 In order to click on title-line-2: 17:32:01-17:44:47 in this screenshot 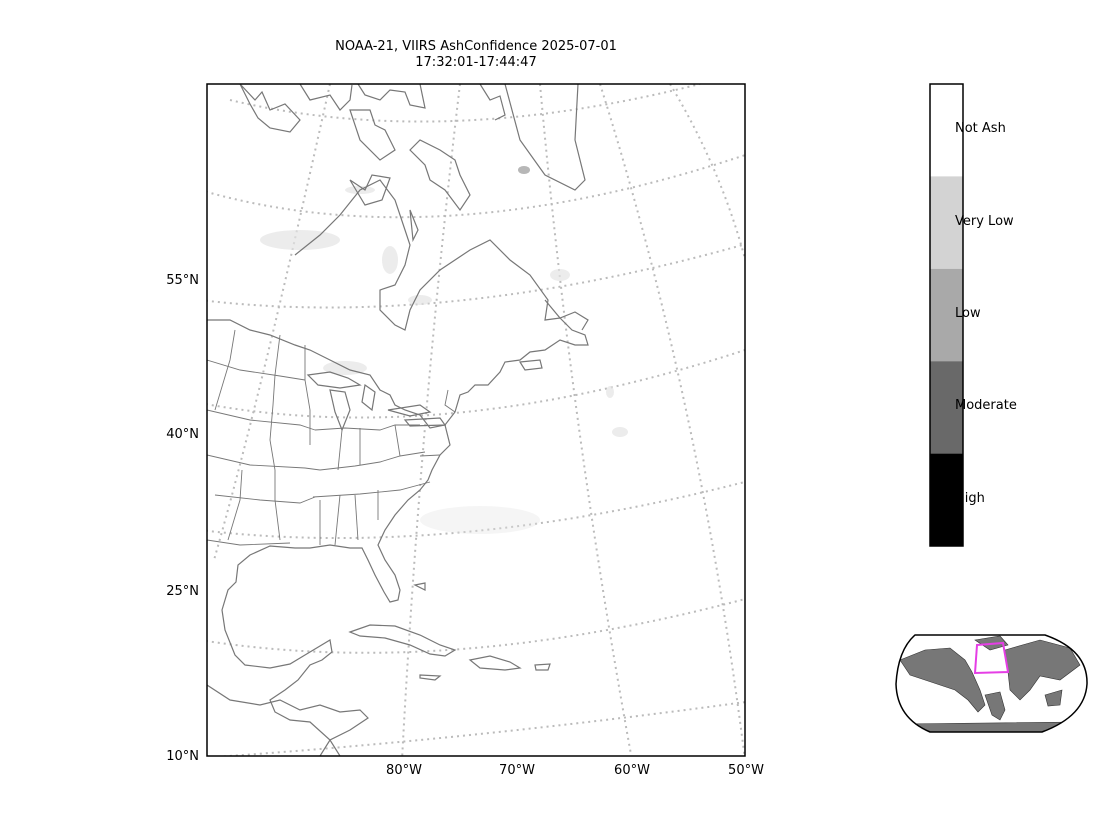, I will do `click(476, 62)`.